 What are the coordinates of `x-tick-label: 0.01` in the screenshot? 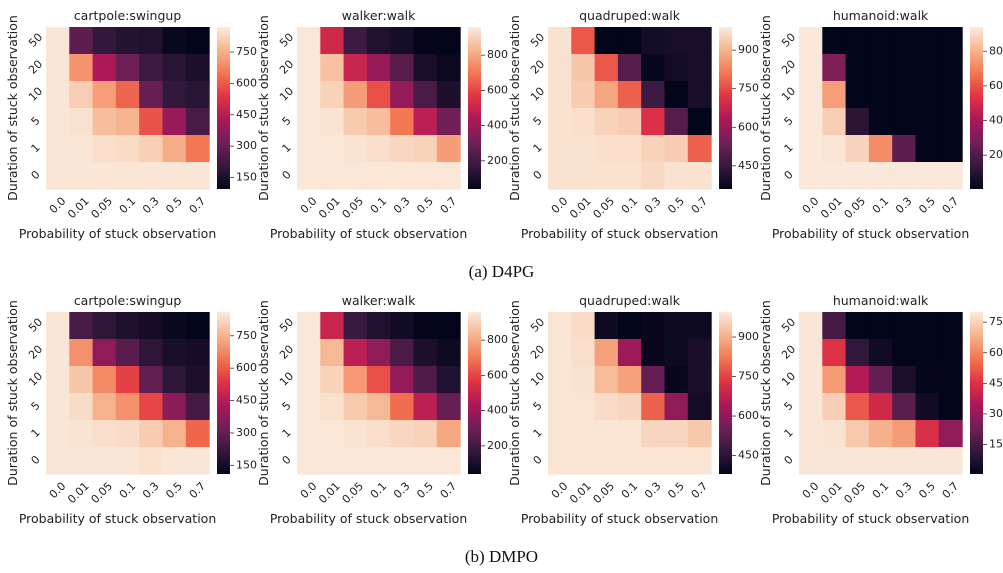 It's located at (580, 493).